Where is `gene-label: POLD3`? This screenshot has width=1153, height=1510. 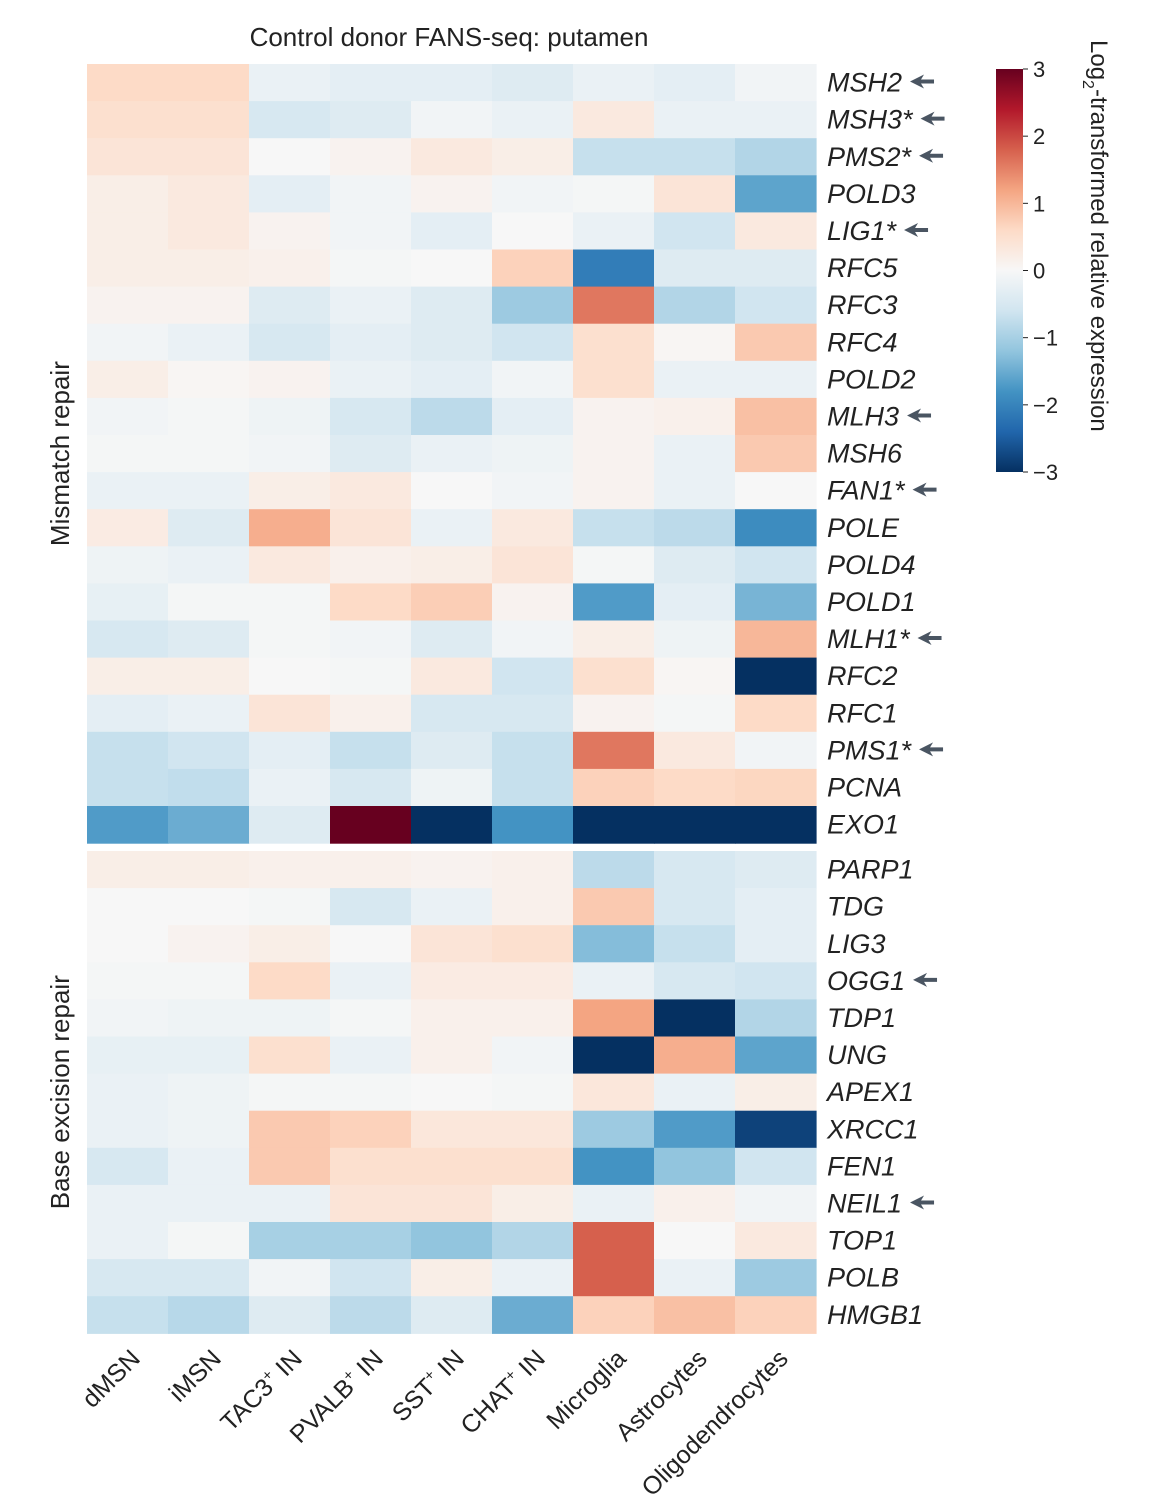
gene-label: POLD3 is located at coordinates (871, 194).